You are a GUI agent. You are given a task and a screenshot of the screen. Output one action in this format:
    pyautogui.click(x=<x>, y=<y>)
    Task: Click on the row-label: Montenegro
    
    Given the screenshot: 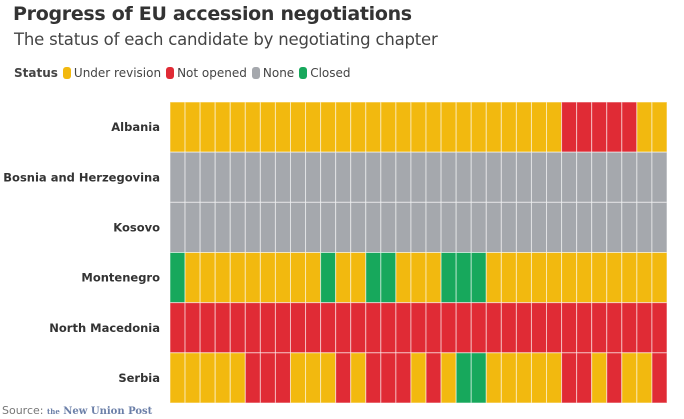 What is the action you would take?
    pyautogui.click(x=120, y=278)
    